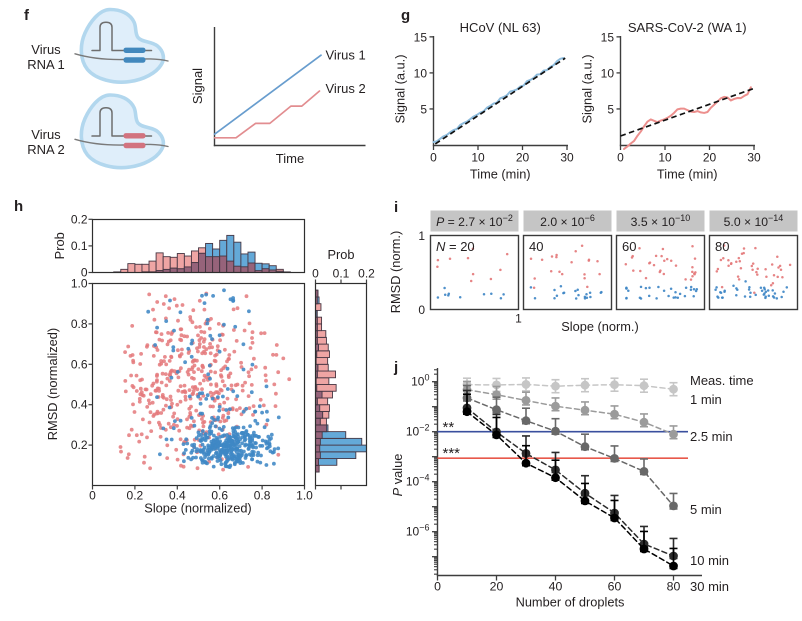 The width and height of the screenshot is (802, 621). Describe the element at coordinates (290, 158) in the screenshot. I see `svg-text: Time` at that location.